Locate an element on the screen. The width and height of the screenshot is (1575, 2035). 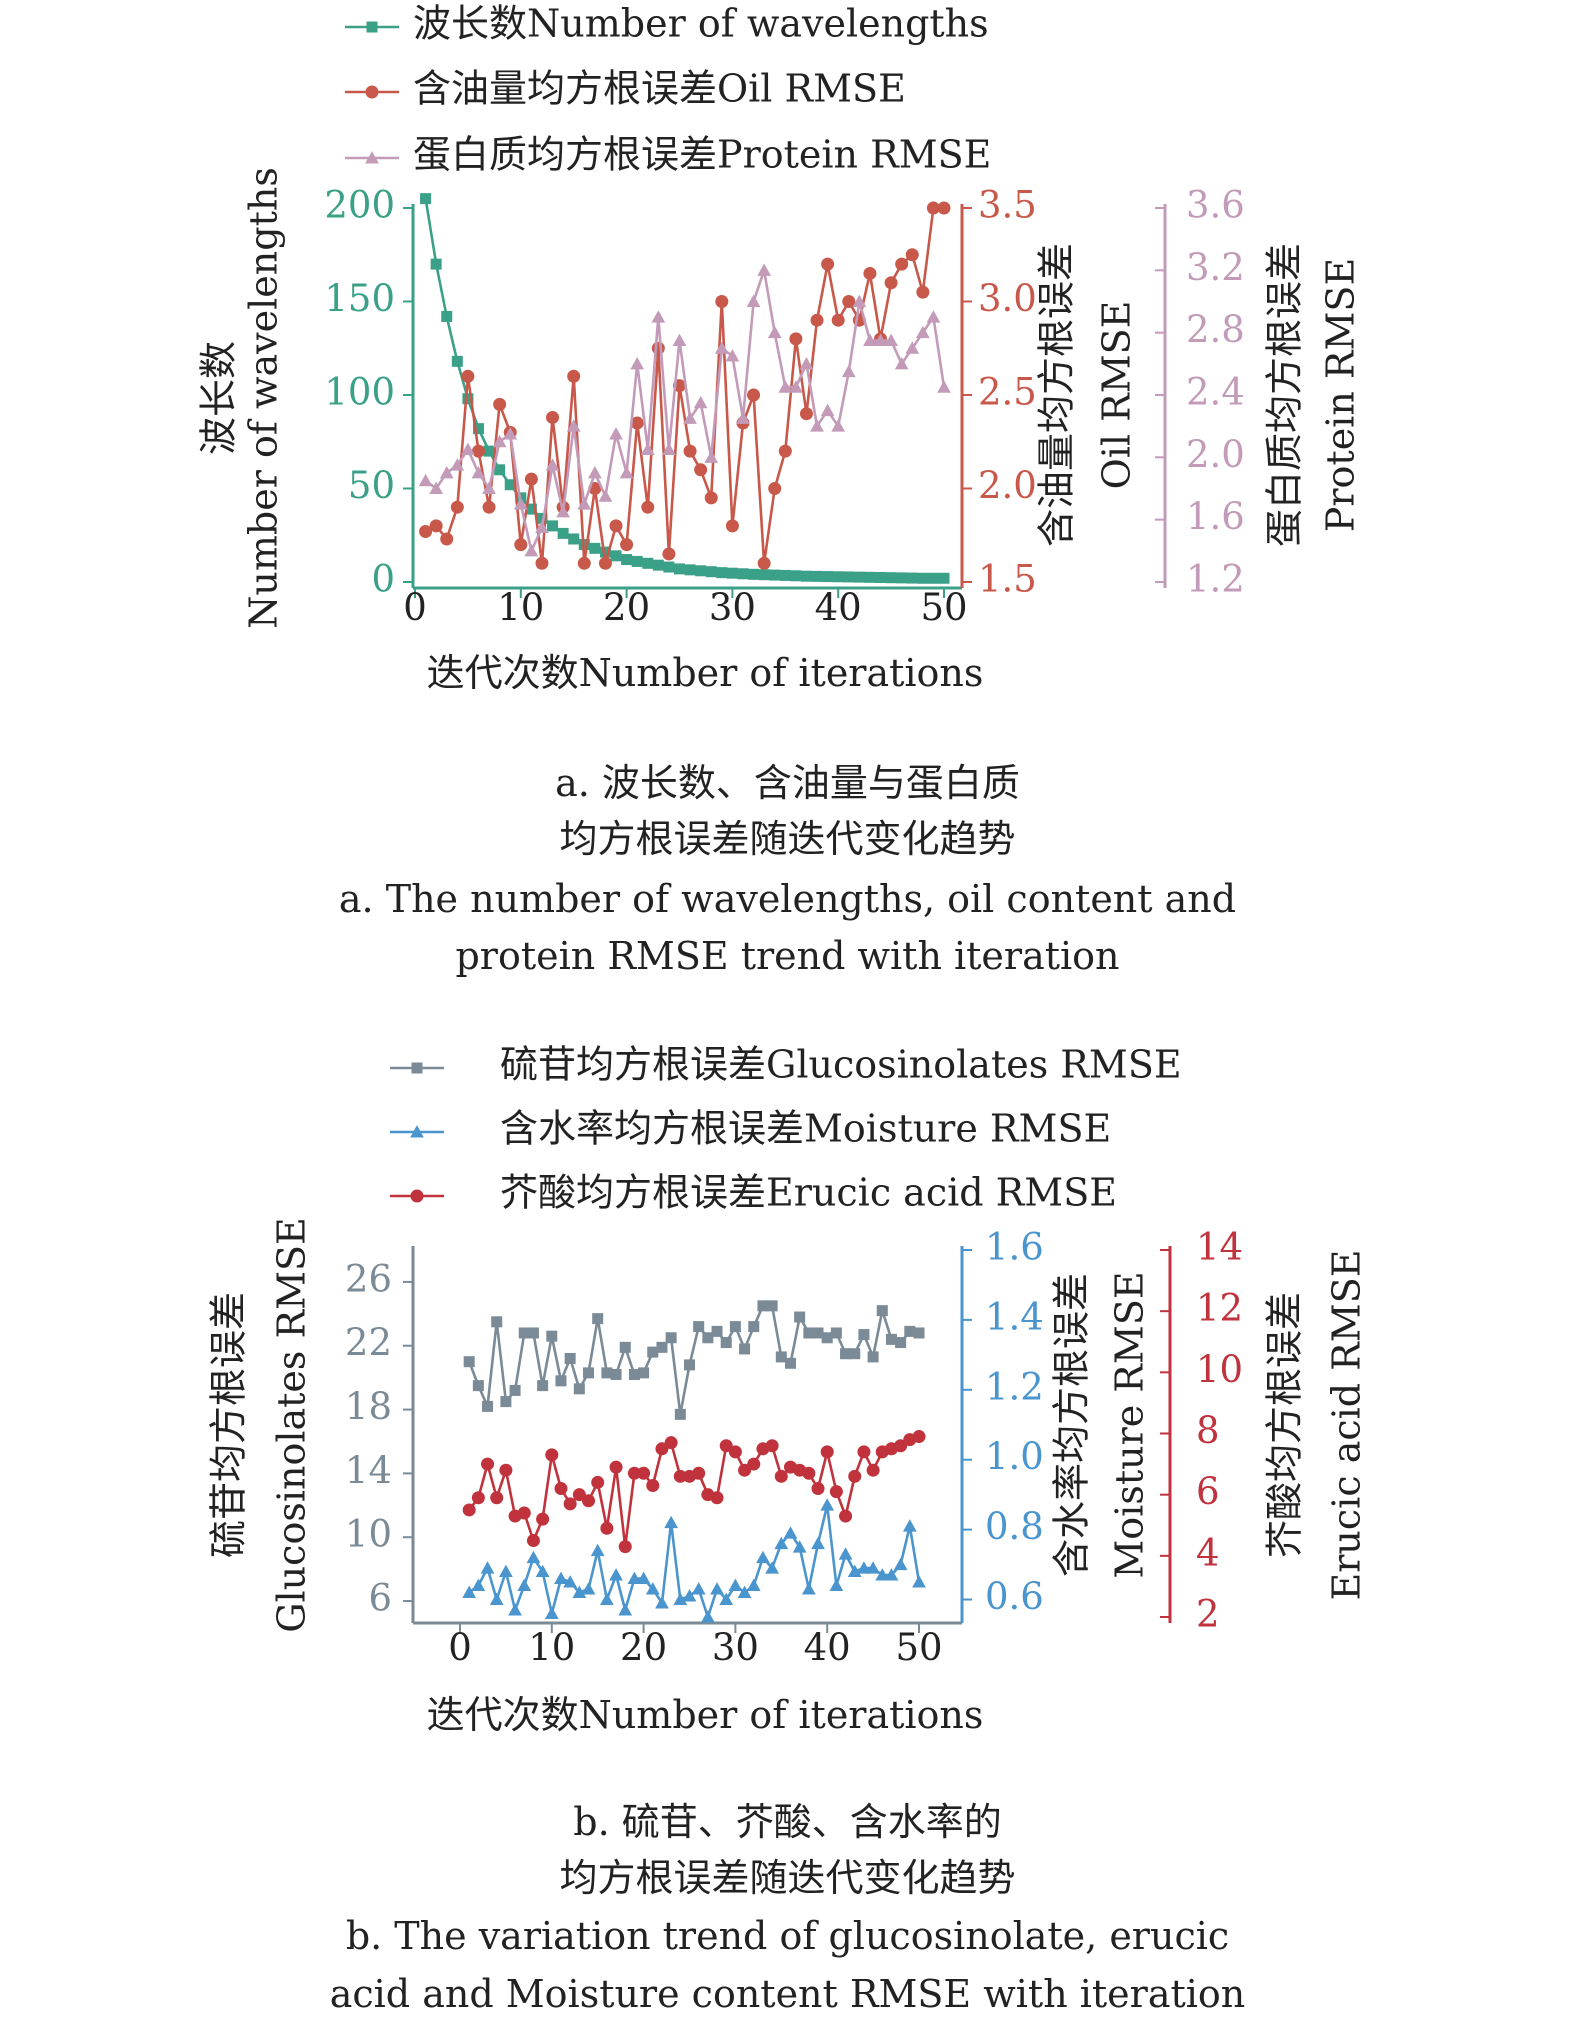
right2-tick-label: 3.2 is located at coordinates (1215, 267).